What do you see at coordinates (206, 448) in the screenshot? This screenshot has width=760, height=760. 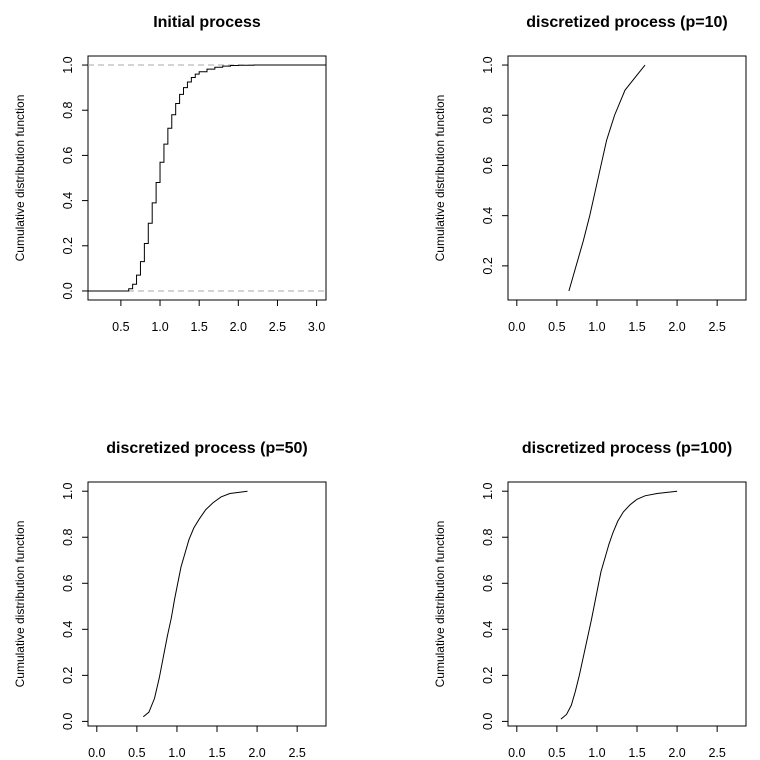 I see `chart-title: discretized process (p=50)` at bounding box center [206, 448].